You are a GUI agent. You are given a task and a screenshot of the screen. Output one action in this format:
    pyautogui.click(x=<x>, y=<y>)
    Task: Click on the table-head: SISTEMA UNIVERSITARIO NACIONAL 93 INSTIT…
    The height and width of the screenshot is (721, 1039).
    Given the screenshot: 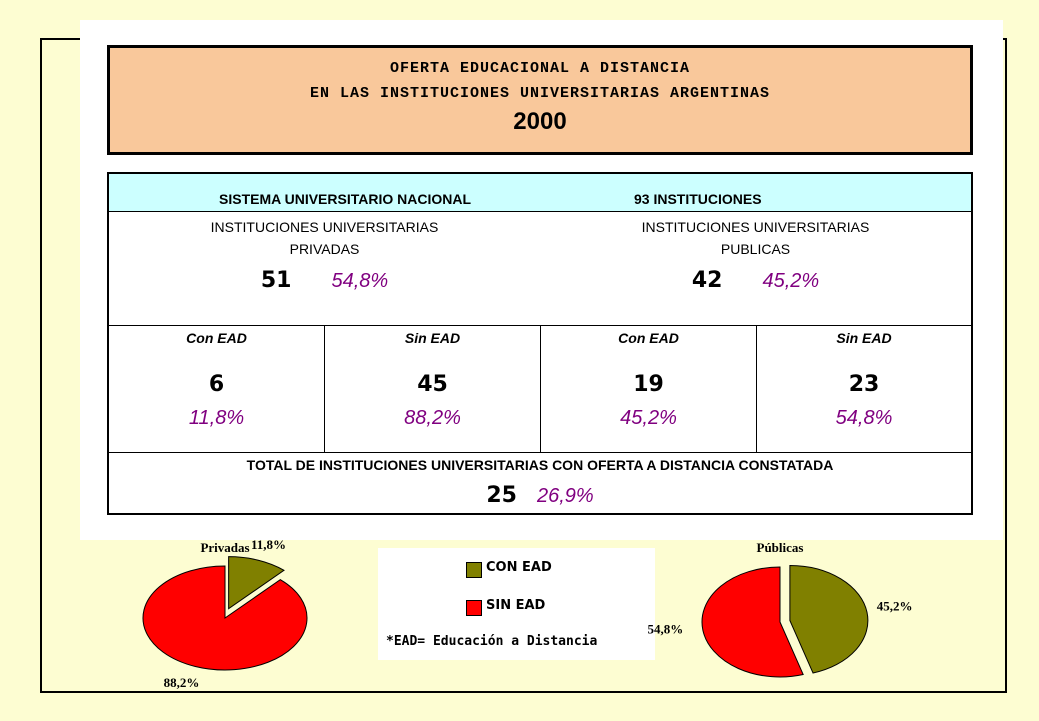 What is the action you would take?
    pyautogui.click(x=540, y=193)
    